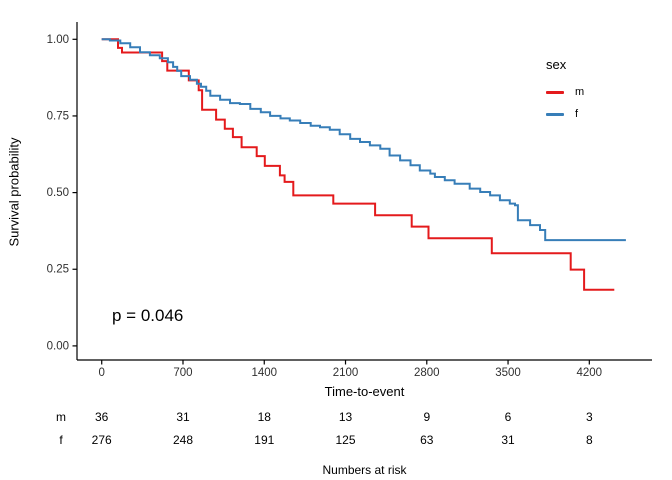  Describe the element at coordinates (427, 417) in the screenshot. I see `risk-count-m-2800: 9` at that location.